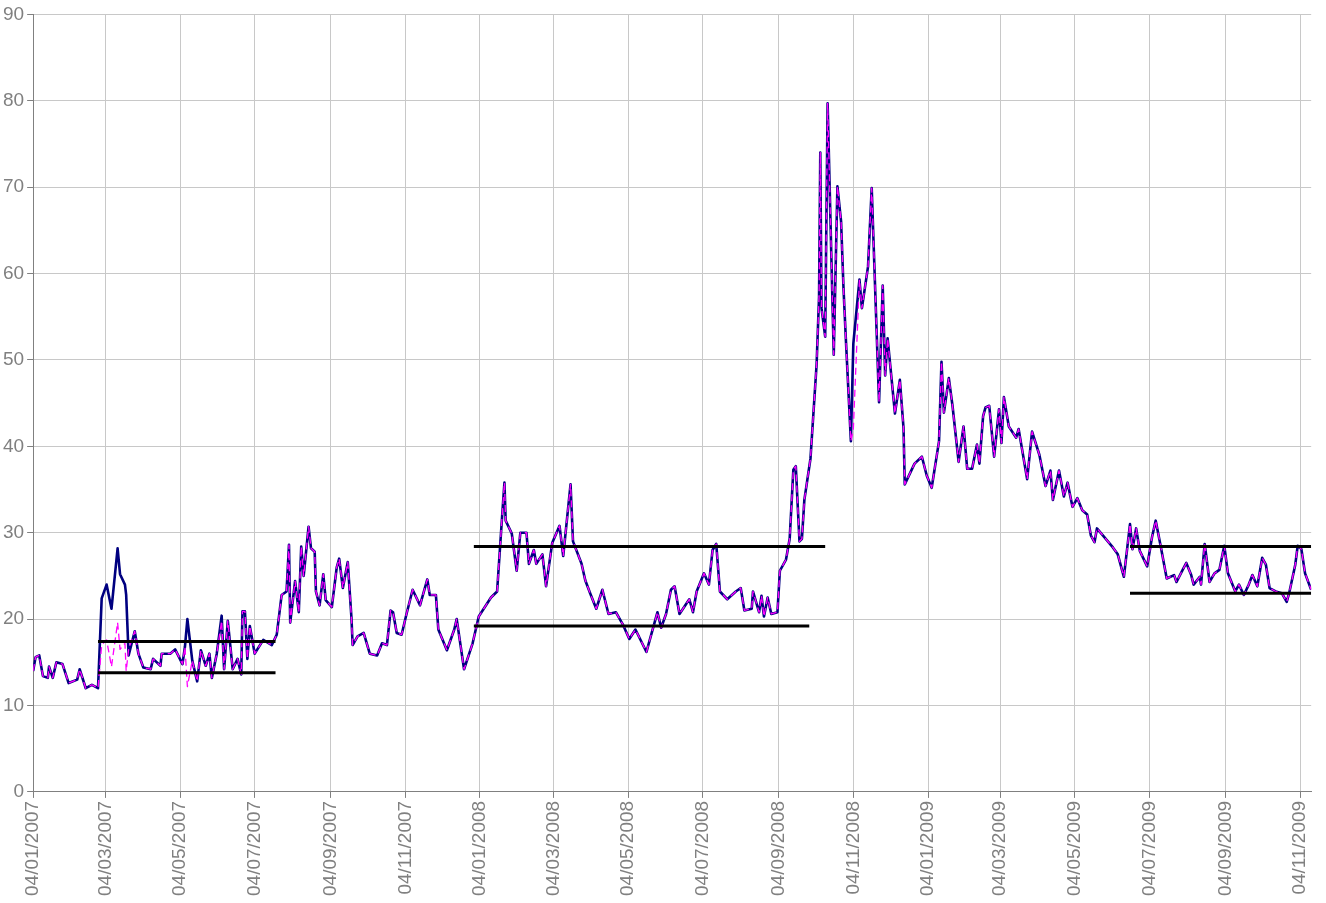 The width and height of the screenshot is (1326, 903). What do you see at coordinates (479, 848) in the screenshot?
I see `x-tick-label: 04/01/2008` at bounding box center [479, 848].